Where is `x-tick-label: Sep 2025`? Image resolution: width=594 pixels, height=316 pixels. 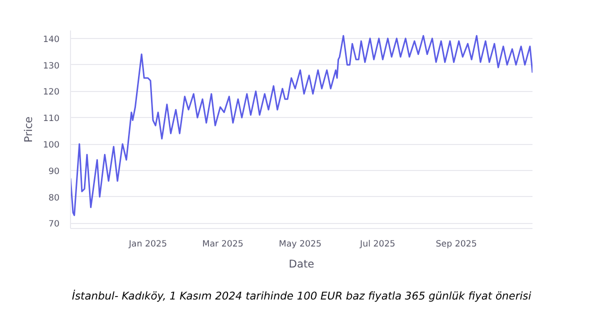 x-tick-label: Sep 2025 is located at coordinates (456, 245).